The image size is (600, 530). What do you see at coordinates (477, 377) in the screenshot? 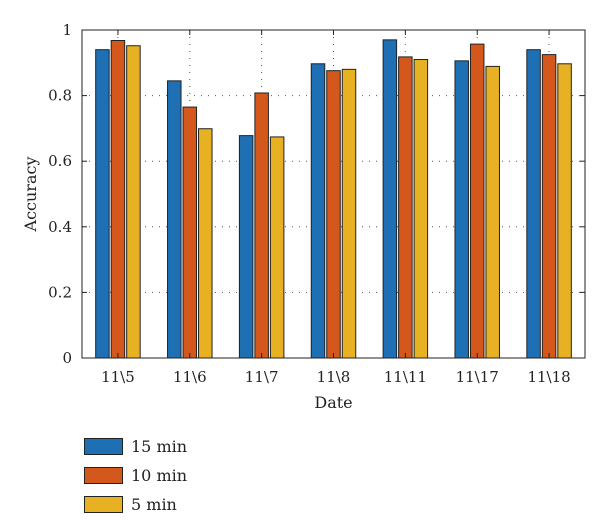
I see `x-tick-label: 11\17` at bounding box center [477, 377].